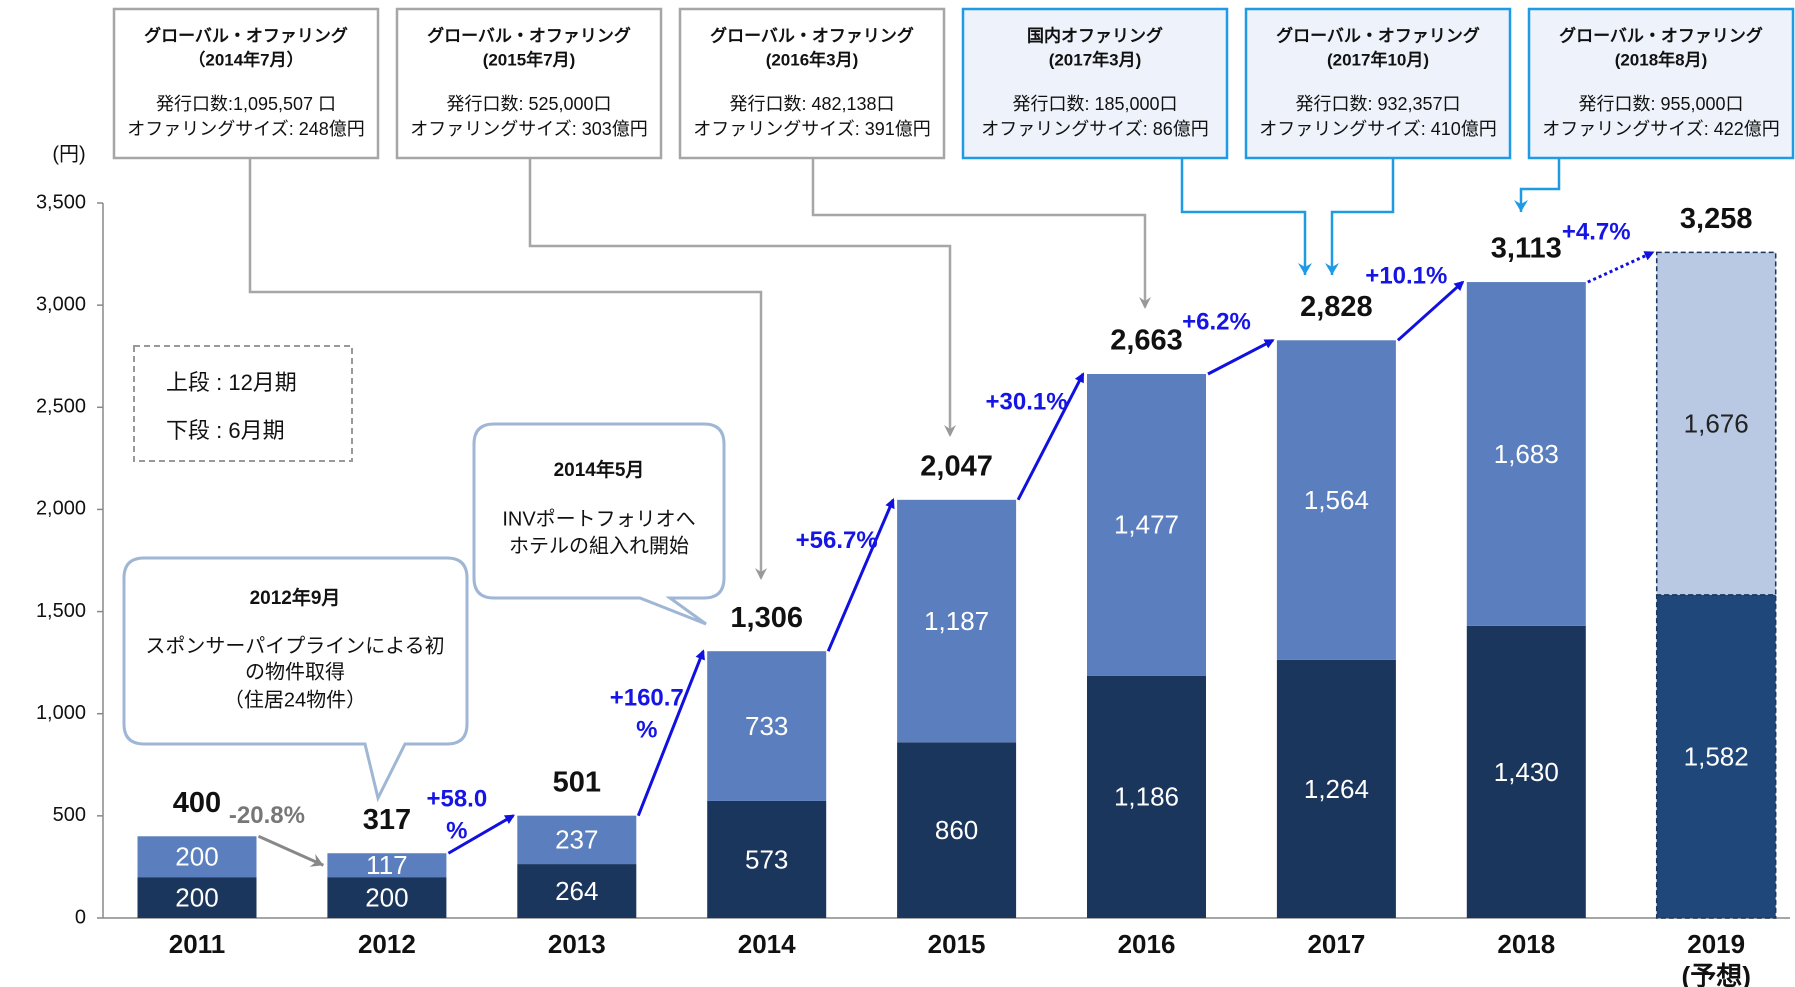  I want to click on growth-label: +58.0%, so click(456, 815).